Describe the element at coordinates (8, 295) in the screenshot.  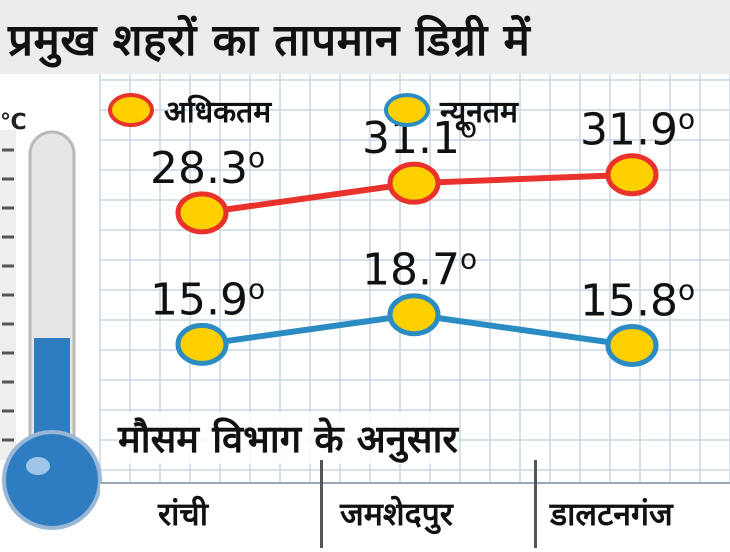
I see `thermometer-ticks` at that location.